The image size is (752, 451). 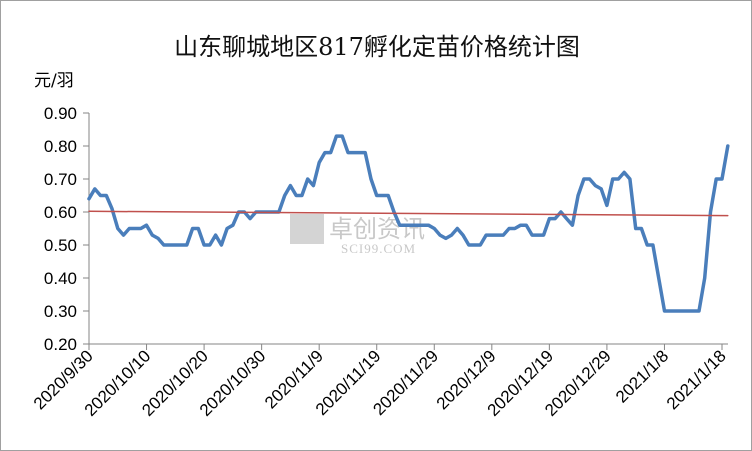 What do you see at coordinates (60, 146) in the screenshot?
I see `y-tick-label: 0.80` at bounding box center [60, 146].